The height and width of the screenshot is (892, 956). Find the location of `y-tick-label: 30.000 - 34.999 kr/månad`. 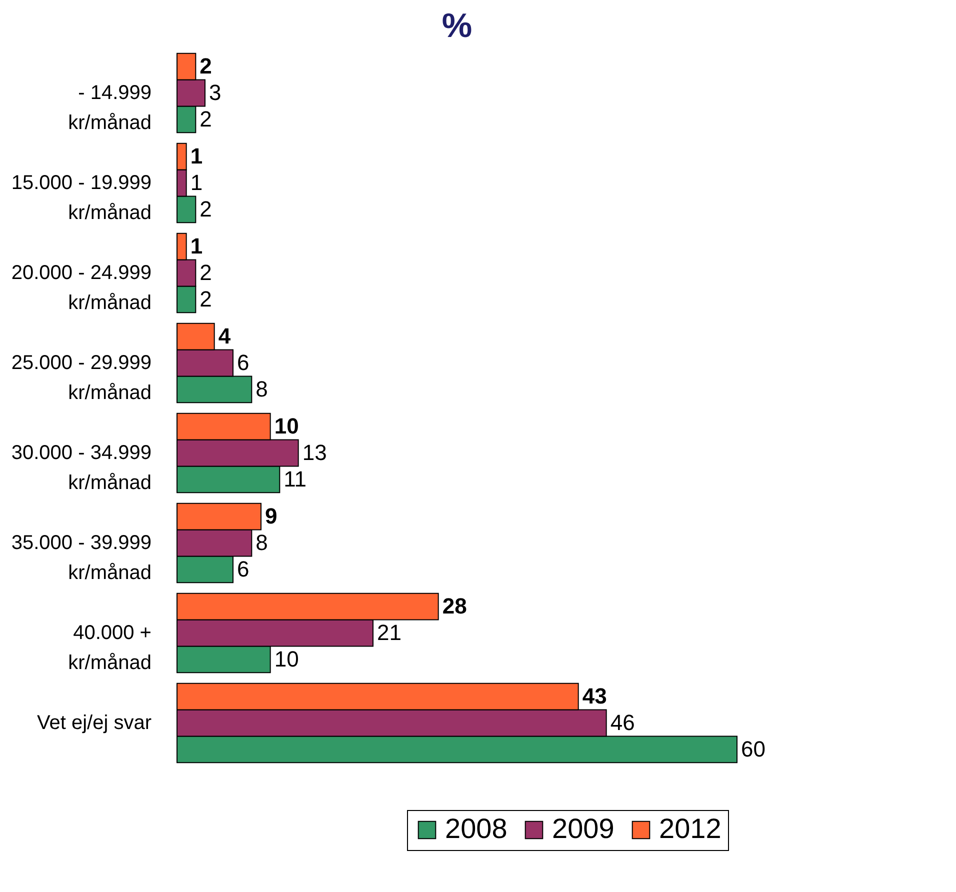

y-tick-label: 30.000 - 34.999 kr/månad is located at coordinates (81, 468).